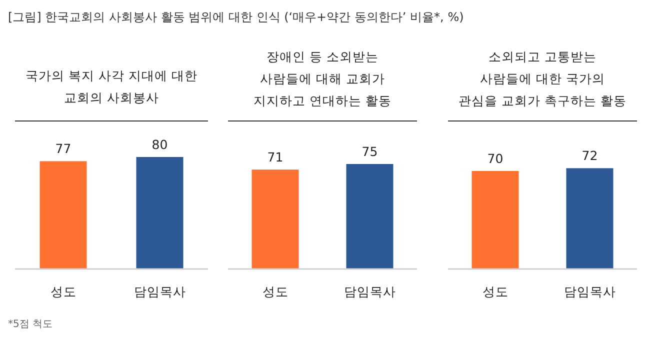 Image resolution: width=667 pixels, height=340 pixels. What do you see at coordinates (495, 158) in the screenshot?
I see `data-label: 70` at bounding box center [495, 158].